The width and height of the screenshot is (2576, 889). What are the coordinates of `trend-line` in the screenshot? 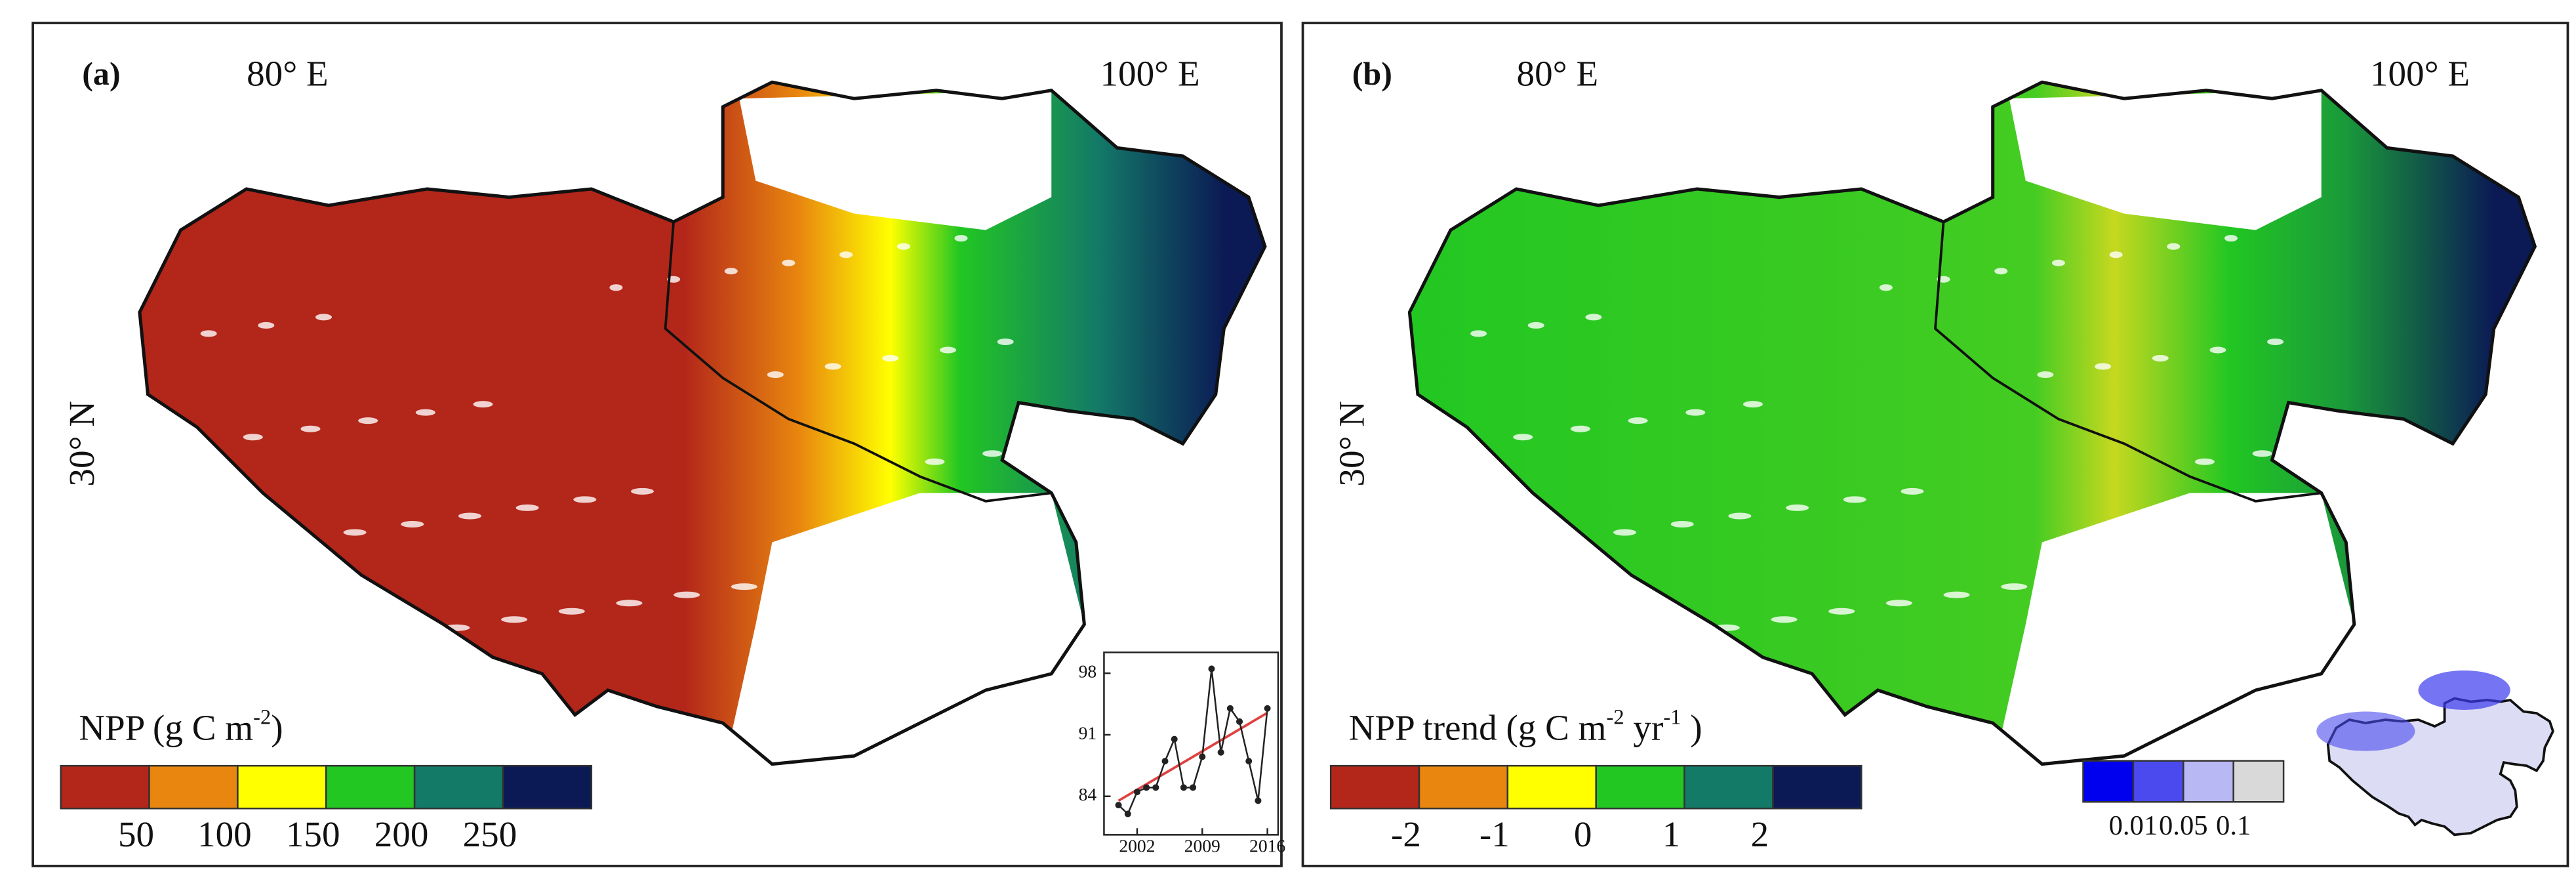 It's located at (1192, 757).